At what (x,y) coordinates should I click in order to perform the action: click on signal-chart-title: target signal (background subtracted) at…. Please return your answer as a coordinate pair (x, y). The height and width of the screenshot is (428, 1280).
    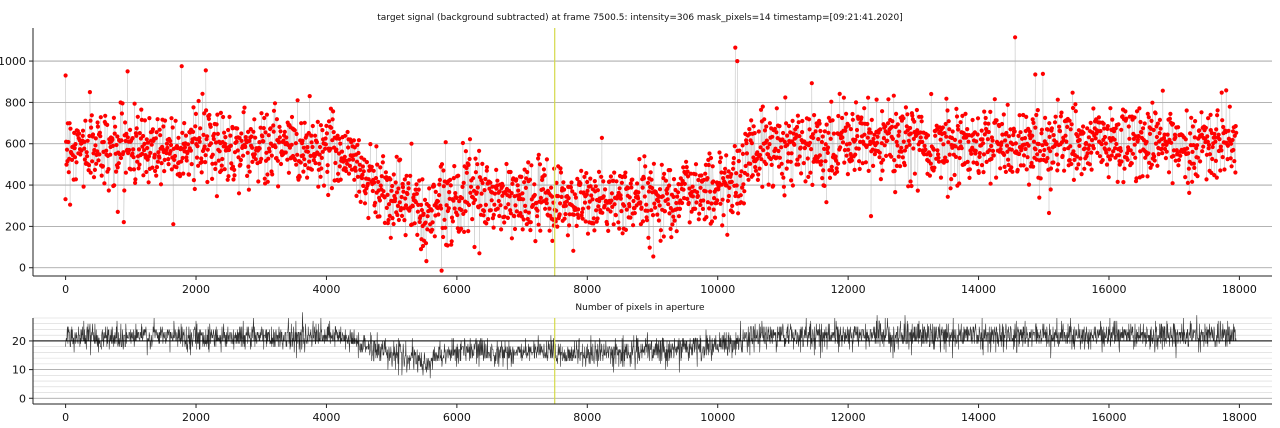
    Looking at the image, I should click on (640, 18).